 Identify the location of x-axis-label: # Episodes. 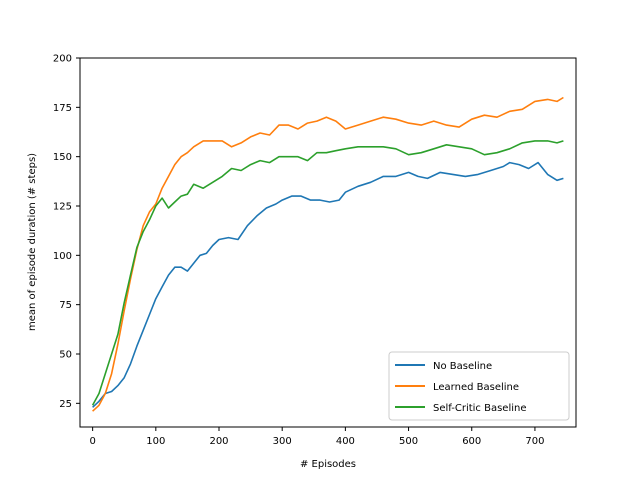
(328, 464).